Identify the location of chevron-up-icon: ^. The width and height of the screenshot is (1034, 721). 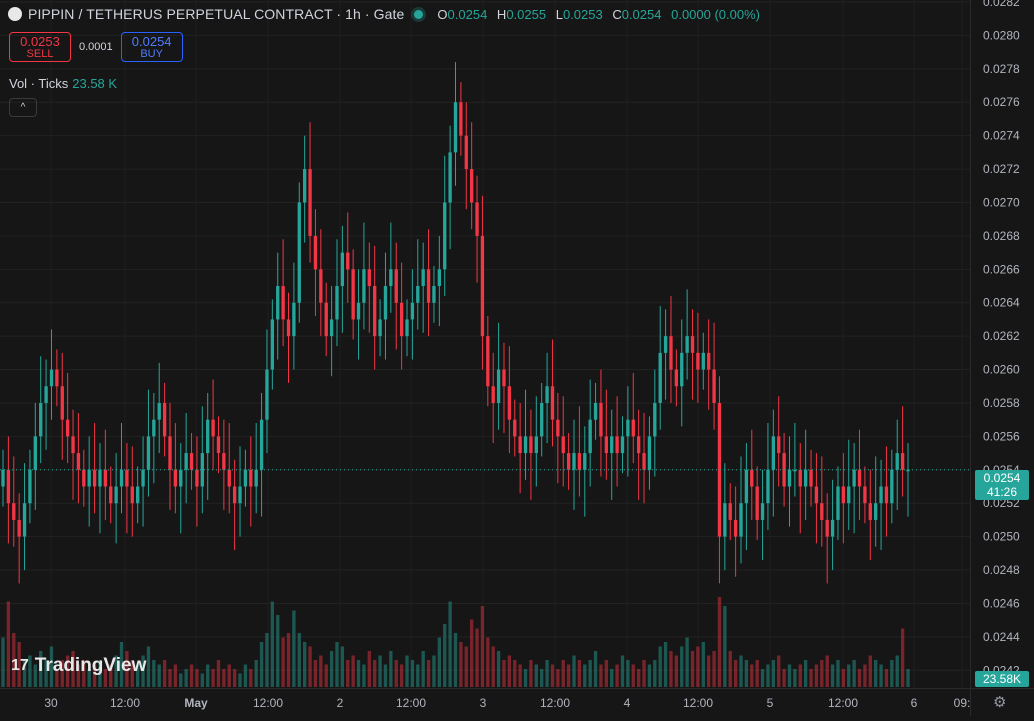
(23, 107).